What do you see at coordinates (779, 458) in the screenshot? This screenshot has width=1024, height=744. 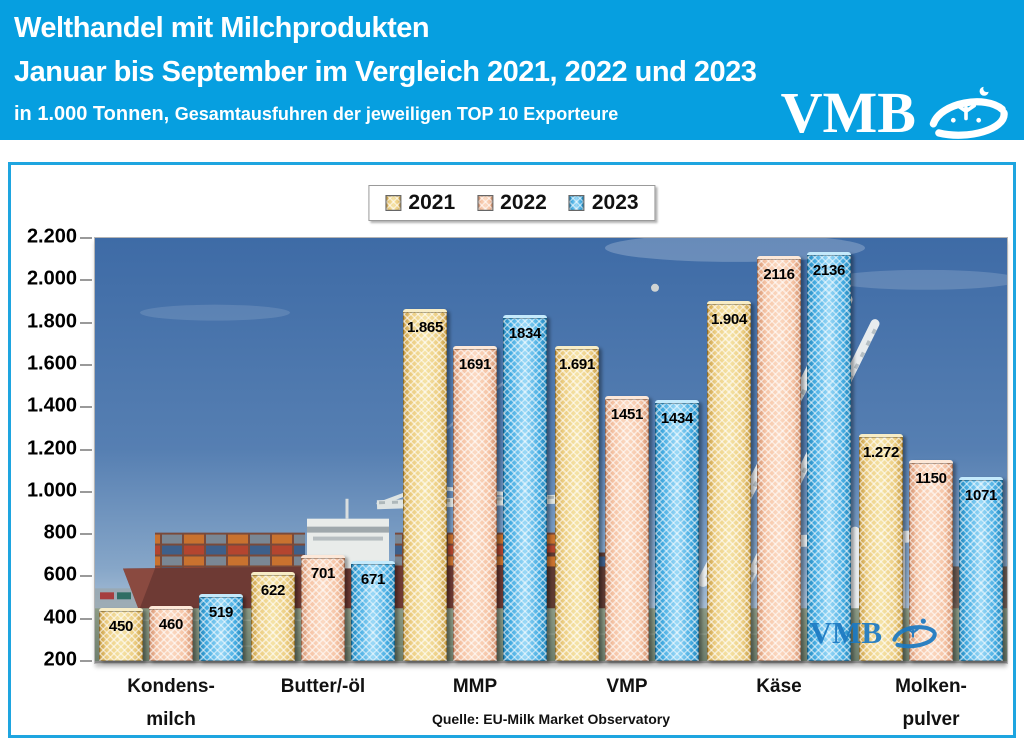 I see `bar-2022-kaese: 2116` at bounding box center [779, 458].